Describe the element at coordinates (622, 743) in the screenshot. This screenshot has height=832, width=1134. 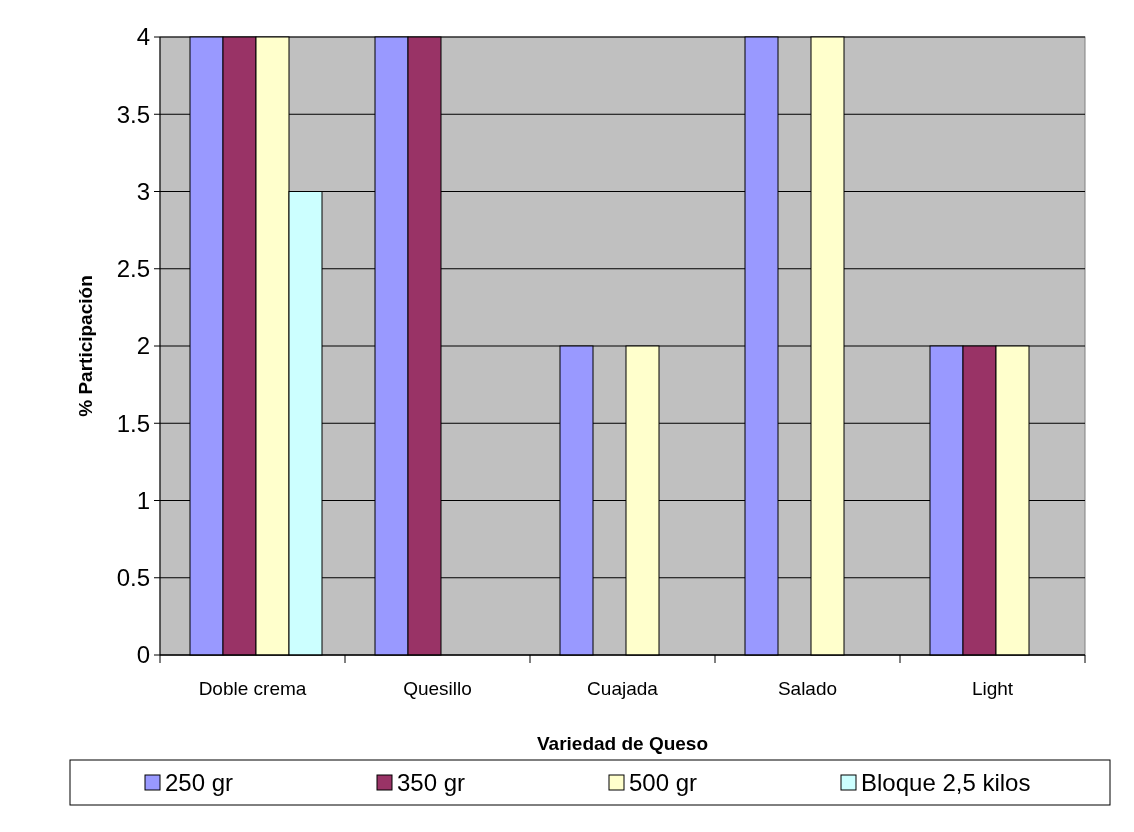
I see `x-axis-title: Variedad de Queso` at that location.